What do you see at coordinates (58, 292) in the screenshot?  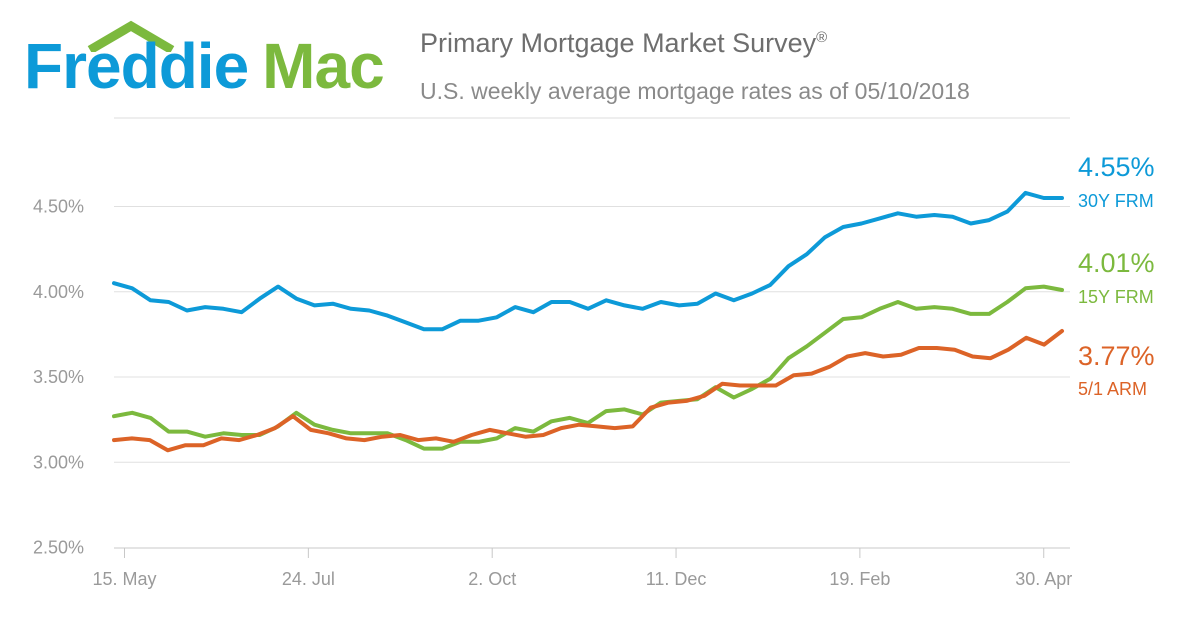 I see `y-tick-label: 4.00%` at bounding box center [58, 292].